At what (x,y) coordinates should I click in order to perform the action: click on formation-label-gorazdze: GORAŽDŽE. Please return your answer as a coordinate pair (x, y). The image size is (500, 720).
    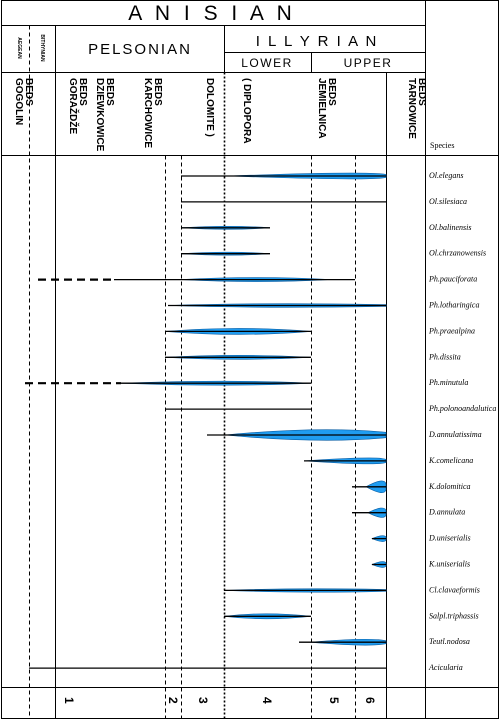
    Looking at the image, I should click on (73, 106).